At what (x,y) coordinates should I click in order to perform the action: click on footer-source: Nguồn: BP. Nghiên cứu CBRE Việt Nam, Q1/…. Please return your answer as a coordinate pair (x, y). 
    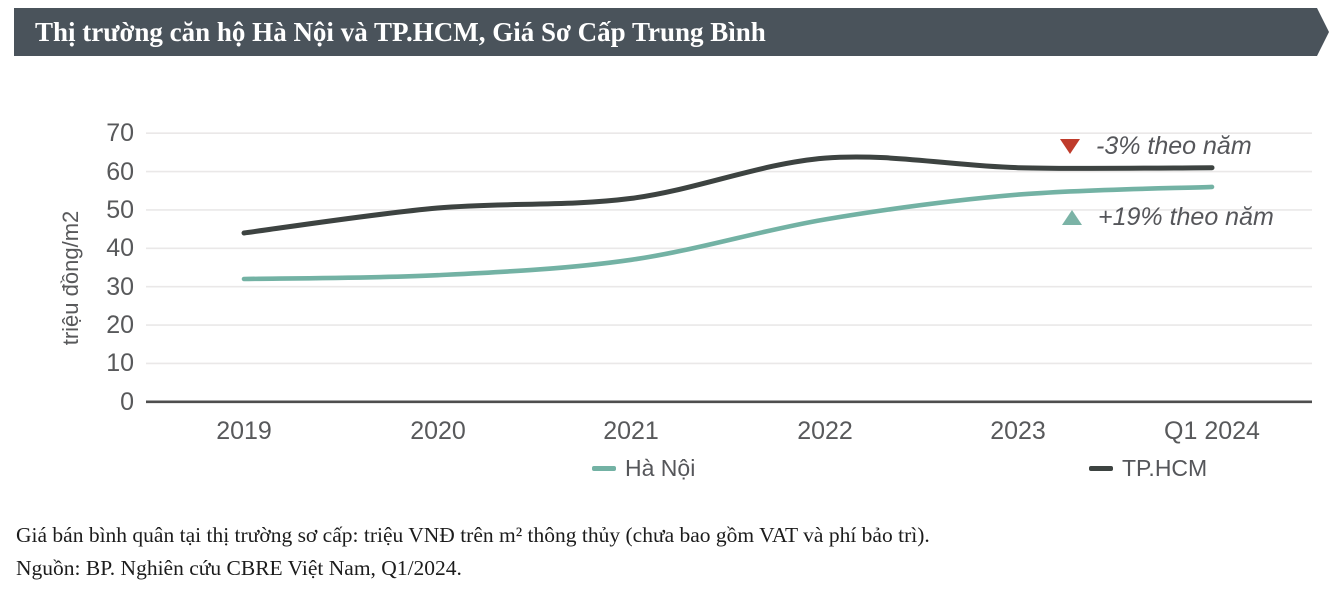
    Looking at the image, I should click on (239, 568).